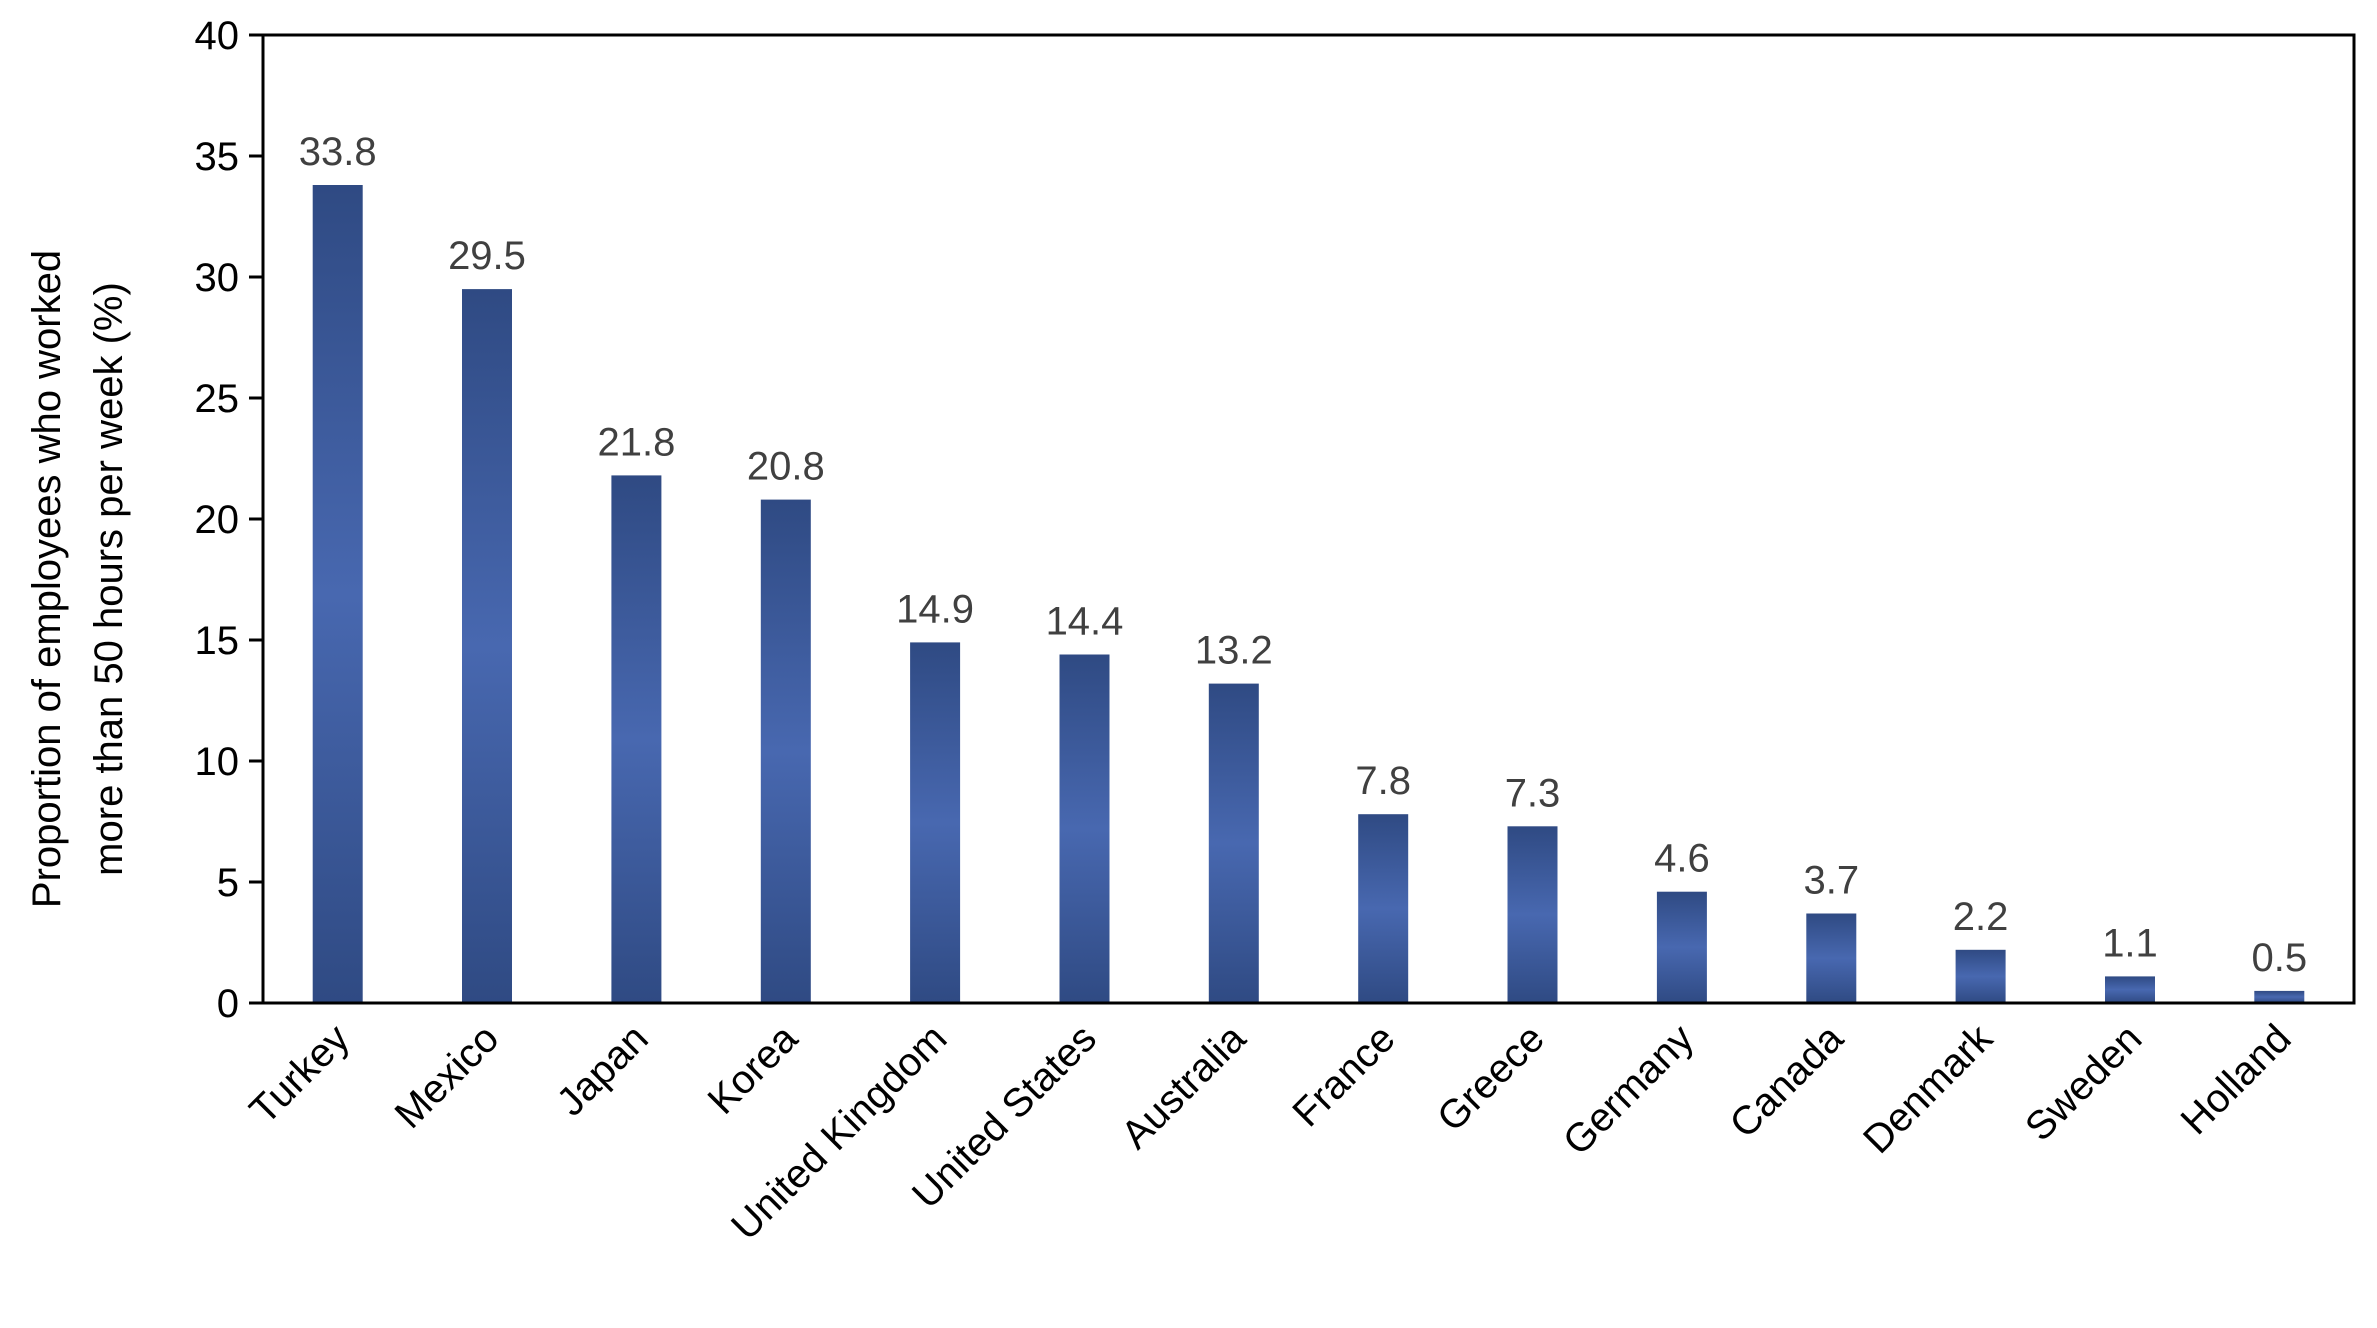 The width and height of the screenshot is (2377, 1328). I want to click on x-tick-label: Sweden, so click(2083, 1082).